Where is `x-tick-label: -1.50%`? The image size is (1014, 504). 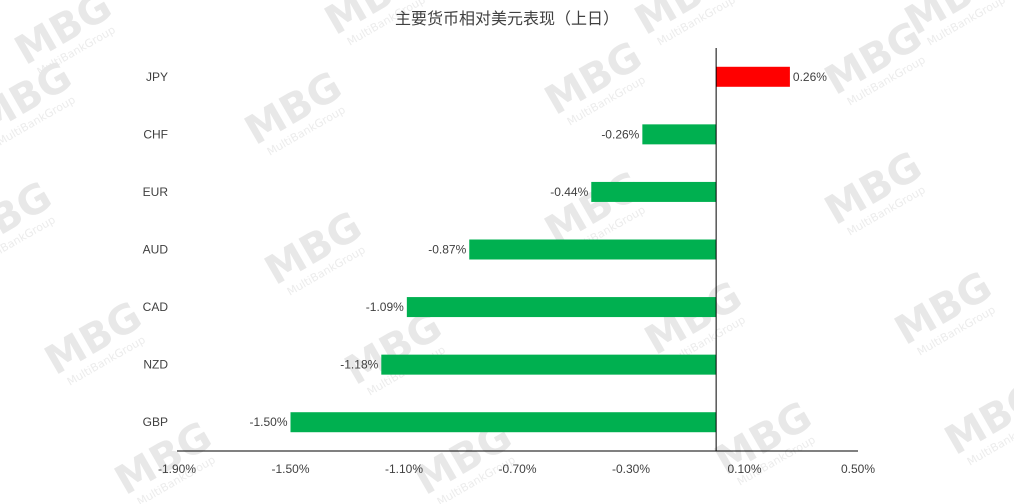
x-tick-label: -1.50% is located at coordinates (290, 469).